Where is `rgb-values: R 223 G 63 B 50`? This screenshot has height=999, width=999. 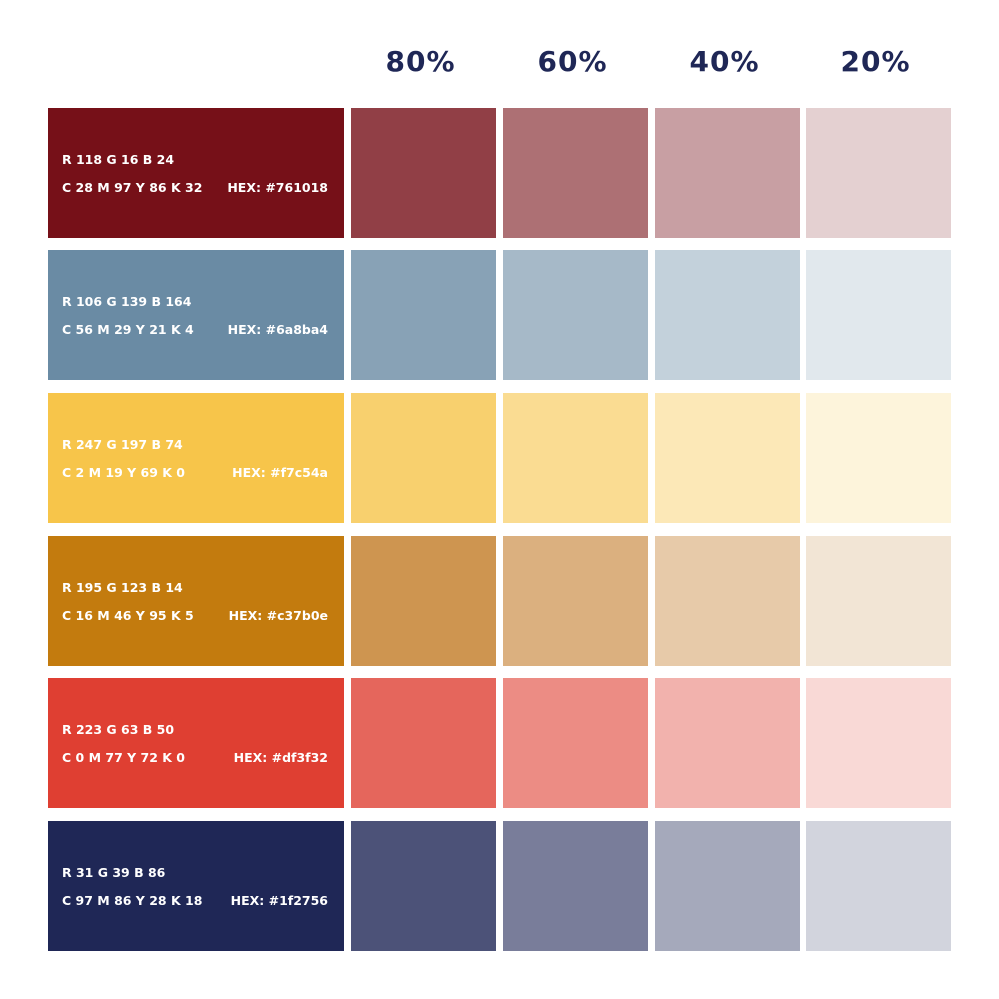 rgb-values: R 223 G 63 B 50 is located at coordinates (118, 729).